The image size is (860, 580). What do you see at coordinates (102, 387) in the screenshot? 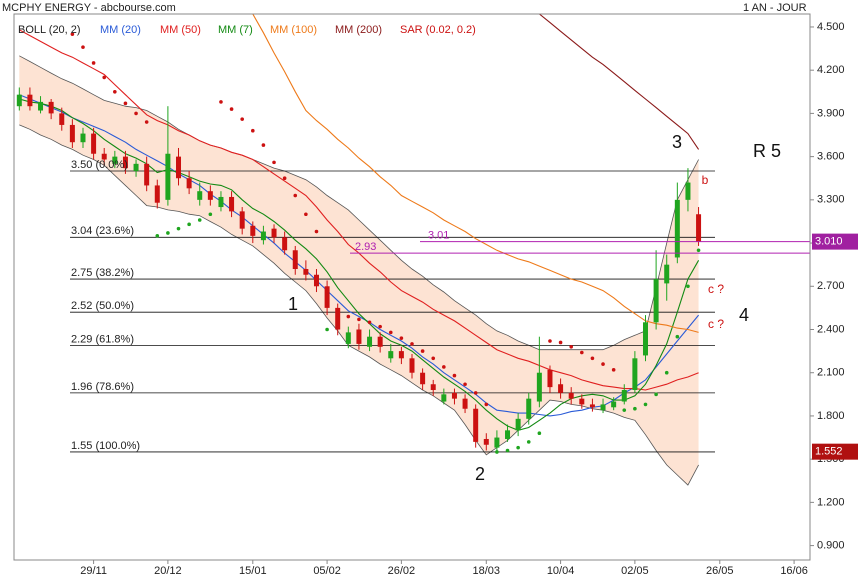
I see `fibonacci-label: 1.96 (78.6%)` at bounding box center [102, 387].